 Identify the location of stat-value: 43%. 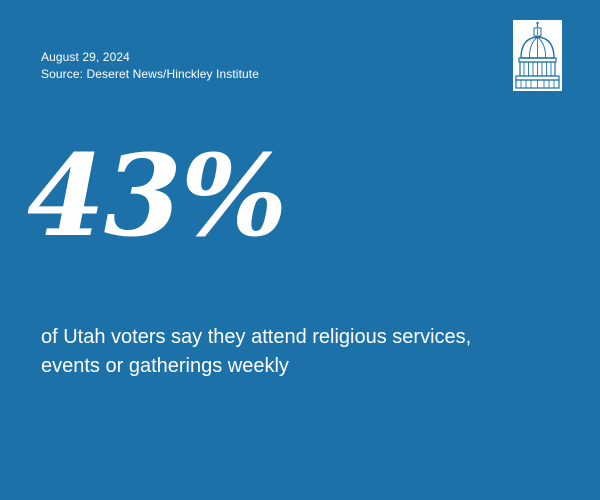
(157, 196).